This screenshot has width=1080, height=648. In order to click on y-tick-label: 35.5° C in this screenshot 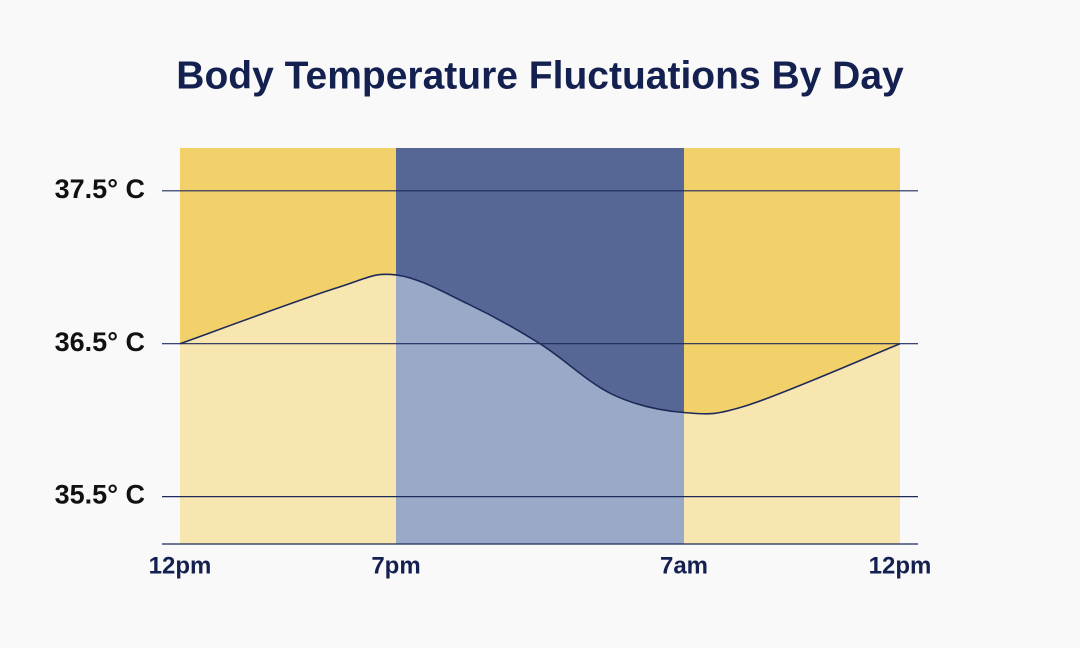, I will do `click(100, 495)`.